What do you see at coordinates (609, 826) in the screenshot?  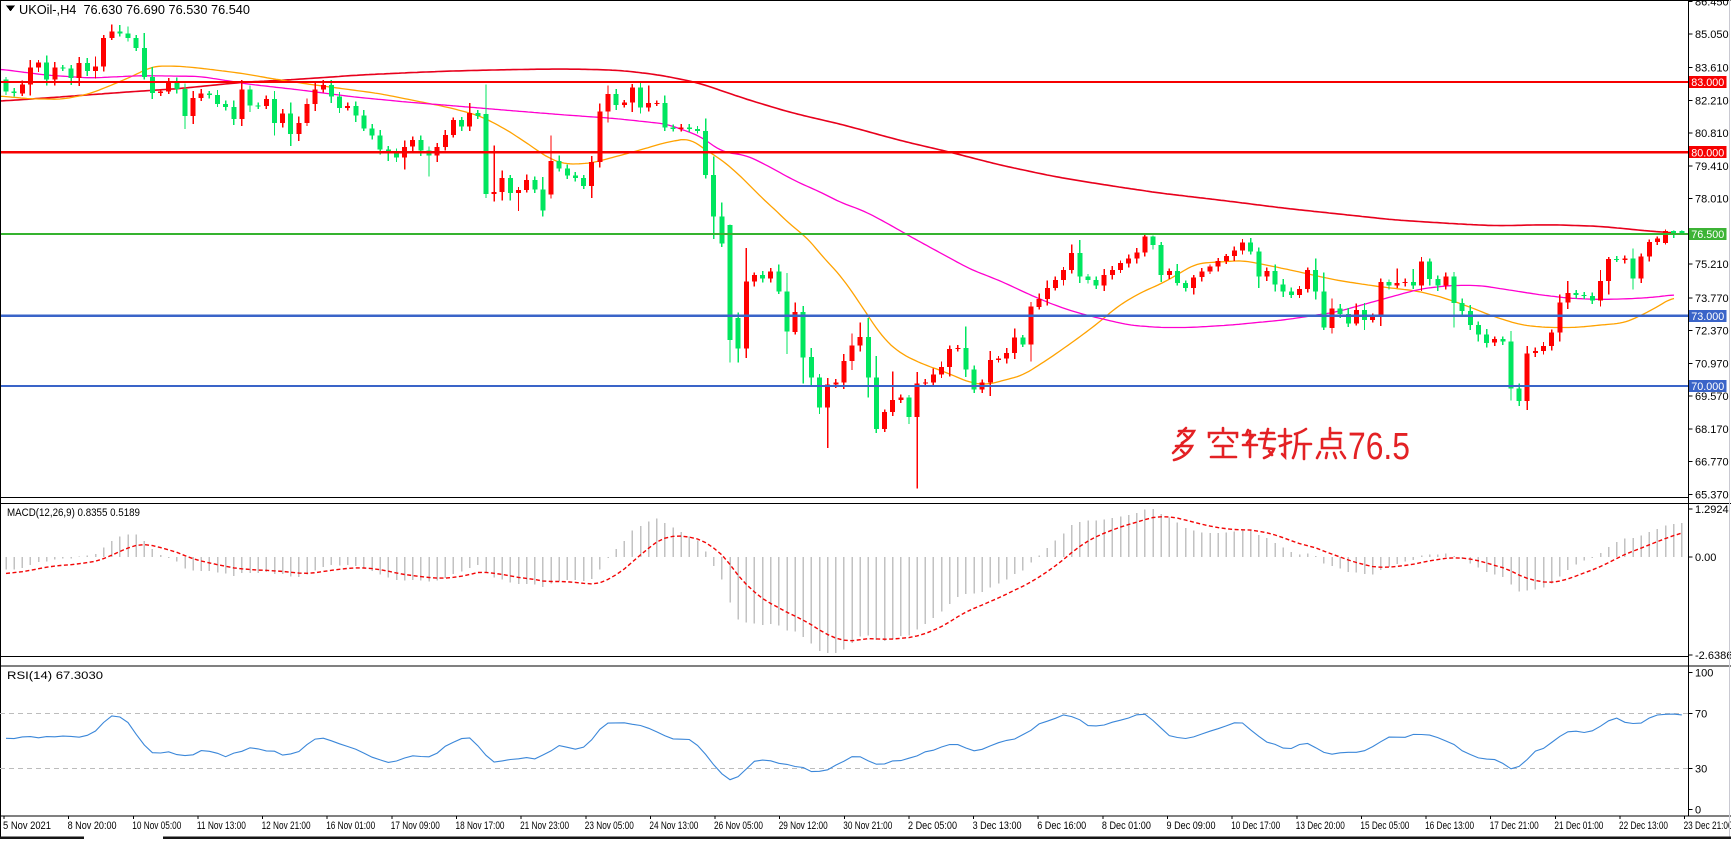 I see `svg-text: 23 Nov 05:00` at bounding box center [609, 826].